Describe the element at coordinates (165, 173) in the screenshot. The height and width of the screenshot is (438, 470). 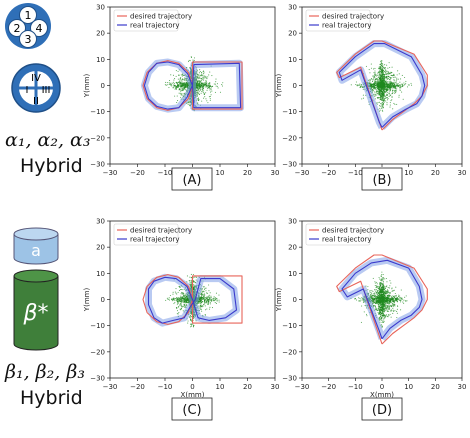
I see `x-tick-label: −10` at that location.